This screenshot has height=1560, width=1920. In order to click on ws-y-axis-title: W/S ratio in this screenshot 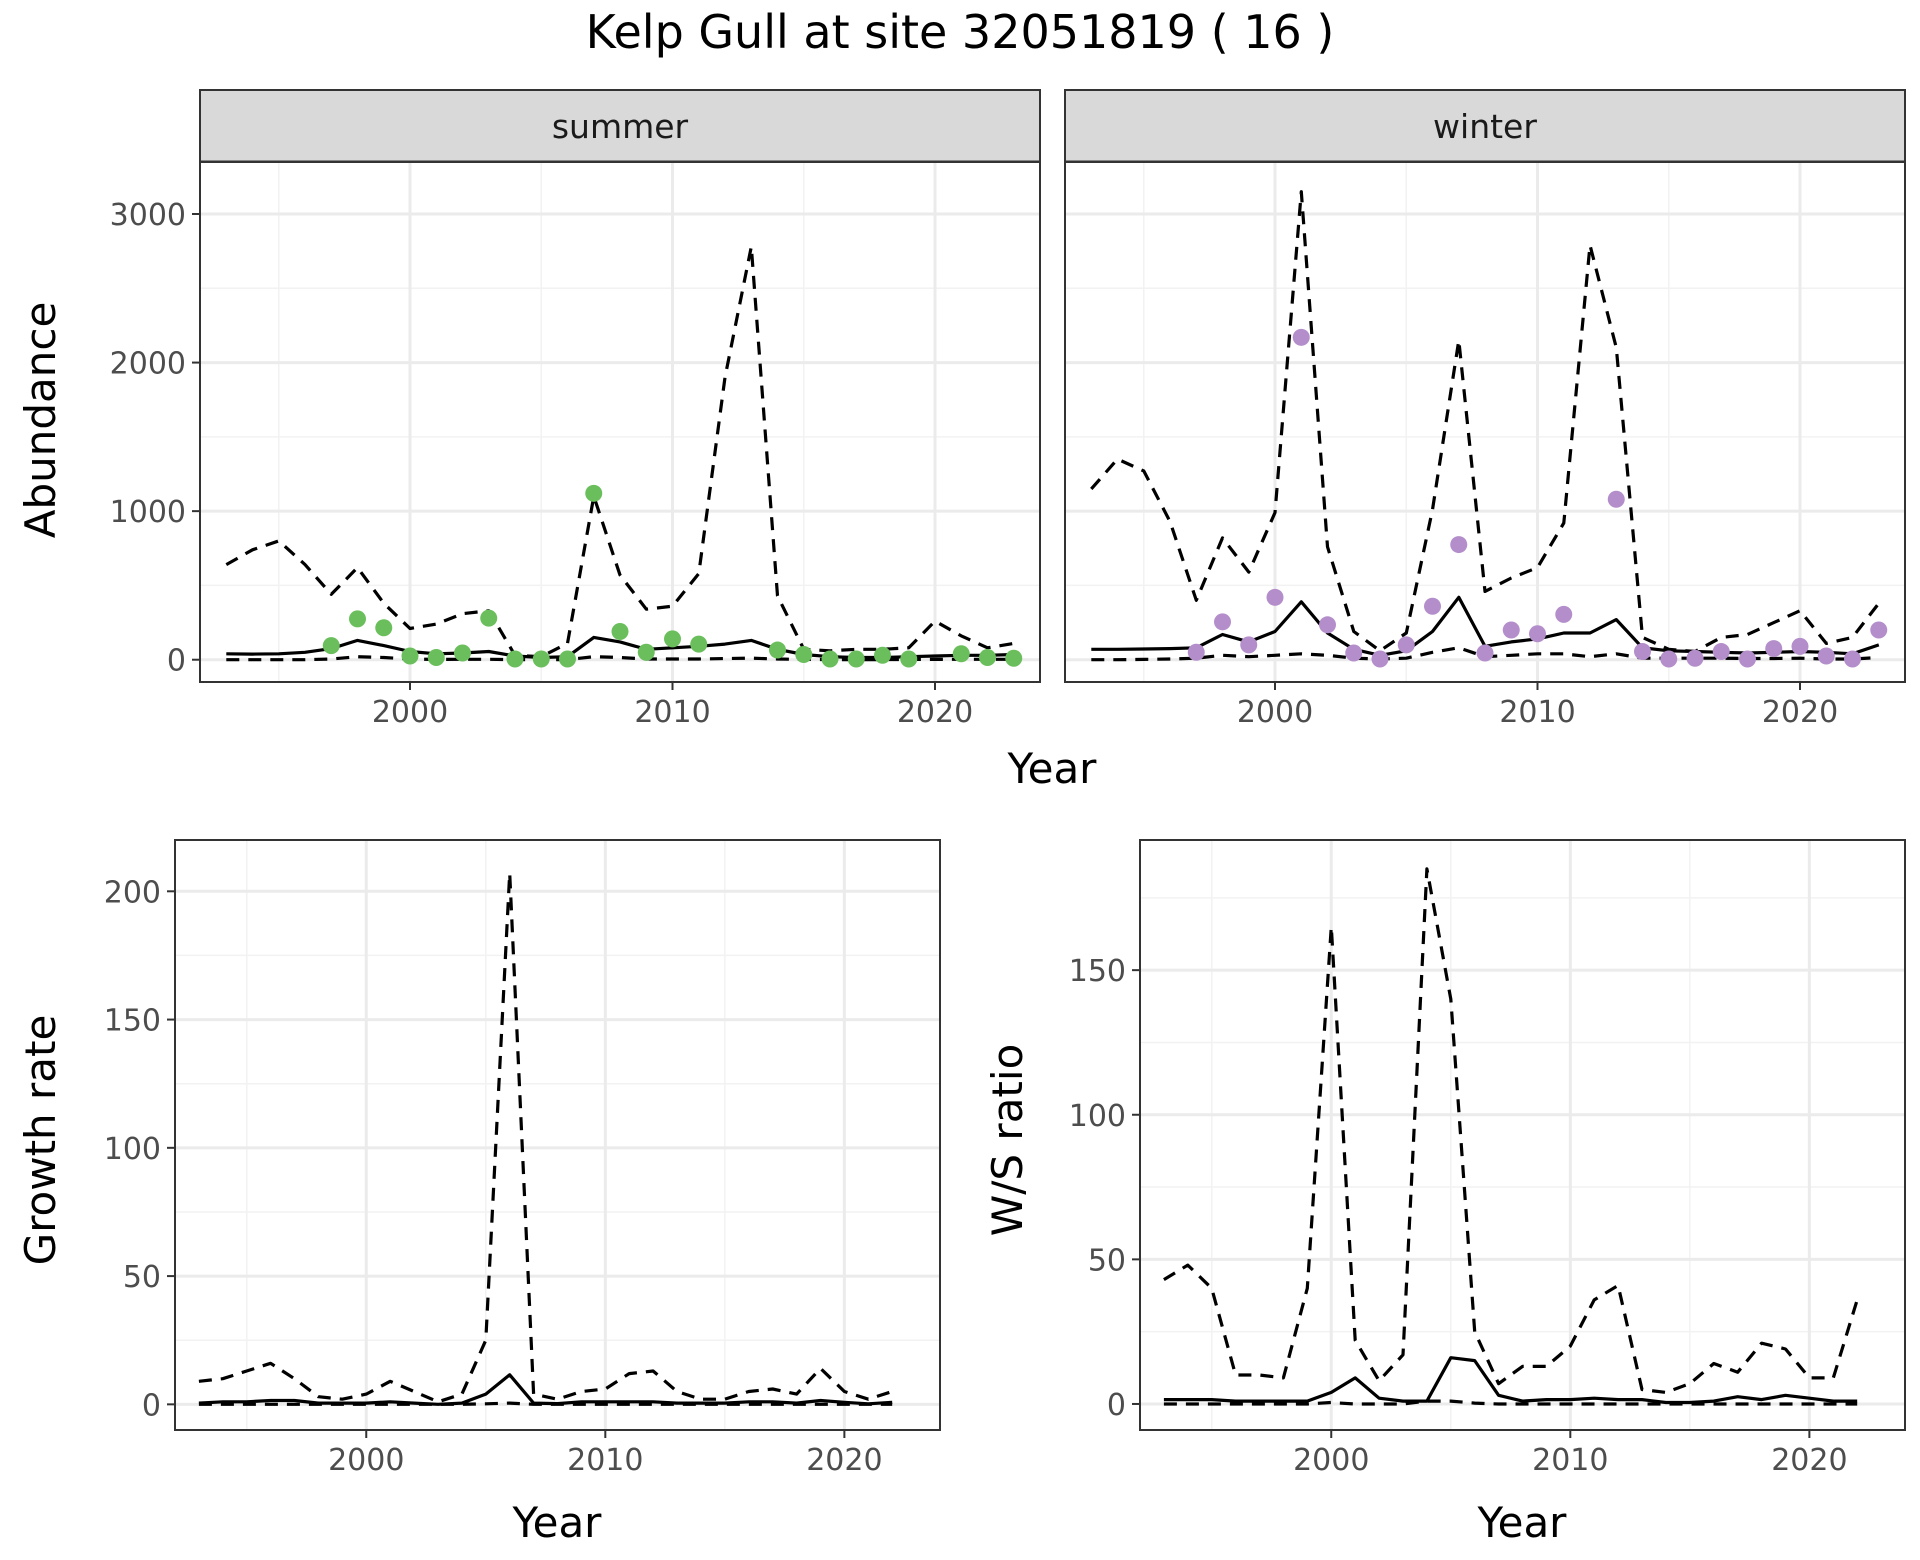, I will do `click(1007, 1140)`.